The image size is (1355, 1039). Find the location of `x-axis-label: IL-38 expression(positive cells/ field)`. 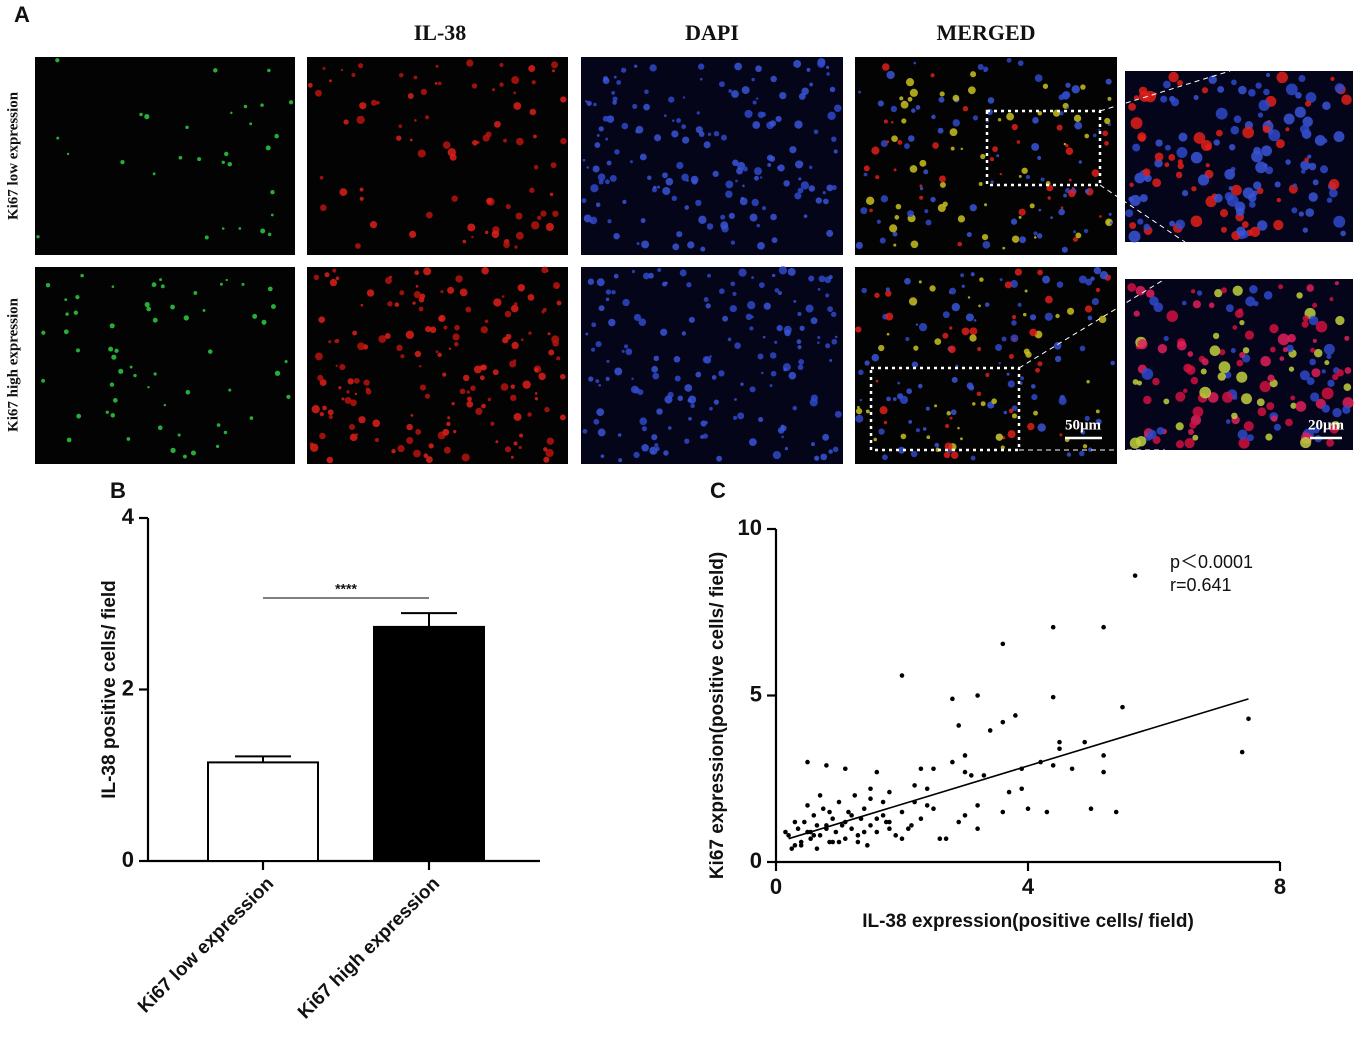

x-axis-label: IL-38 expression(positive cells/ field) is located at coordinates (1028, 921).